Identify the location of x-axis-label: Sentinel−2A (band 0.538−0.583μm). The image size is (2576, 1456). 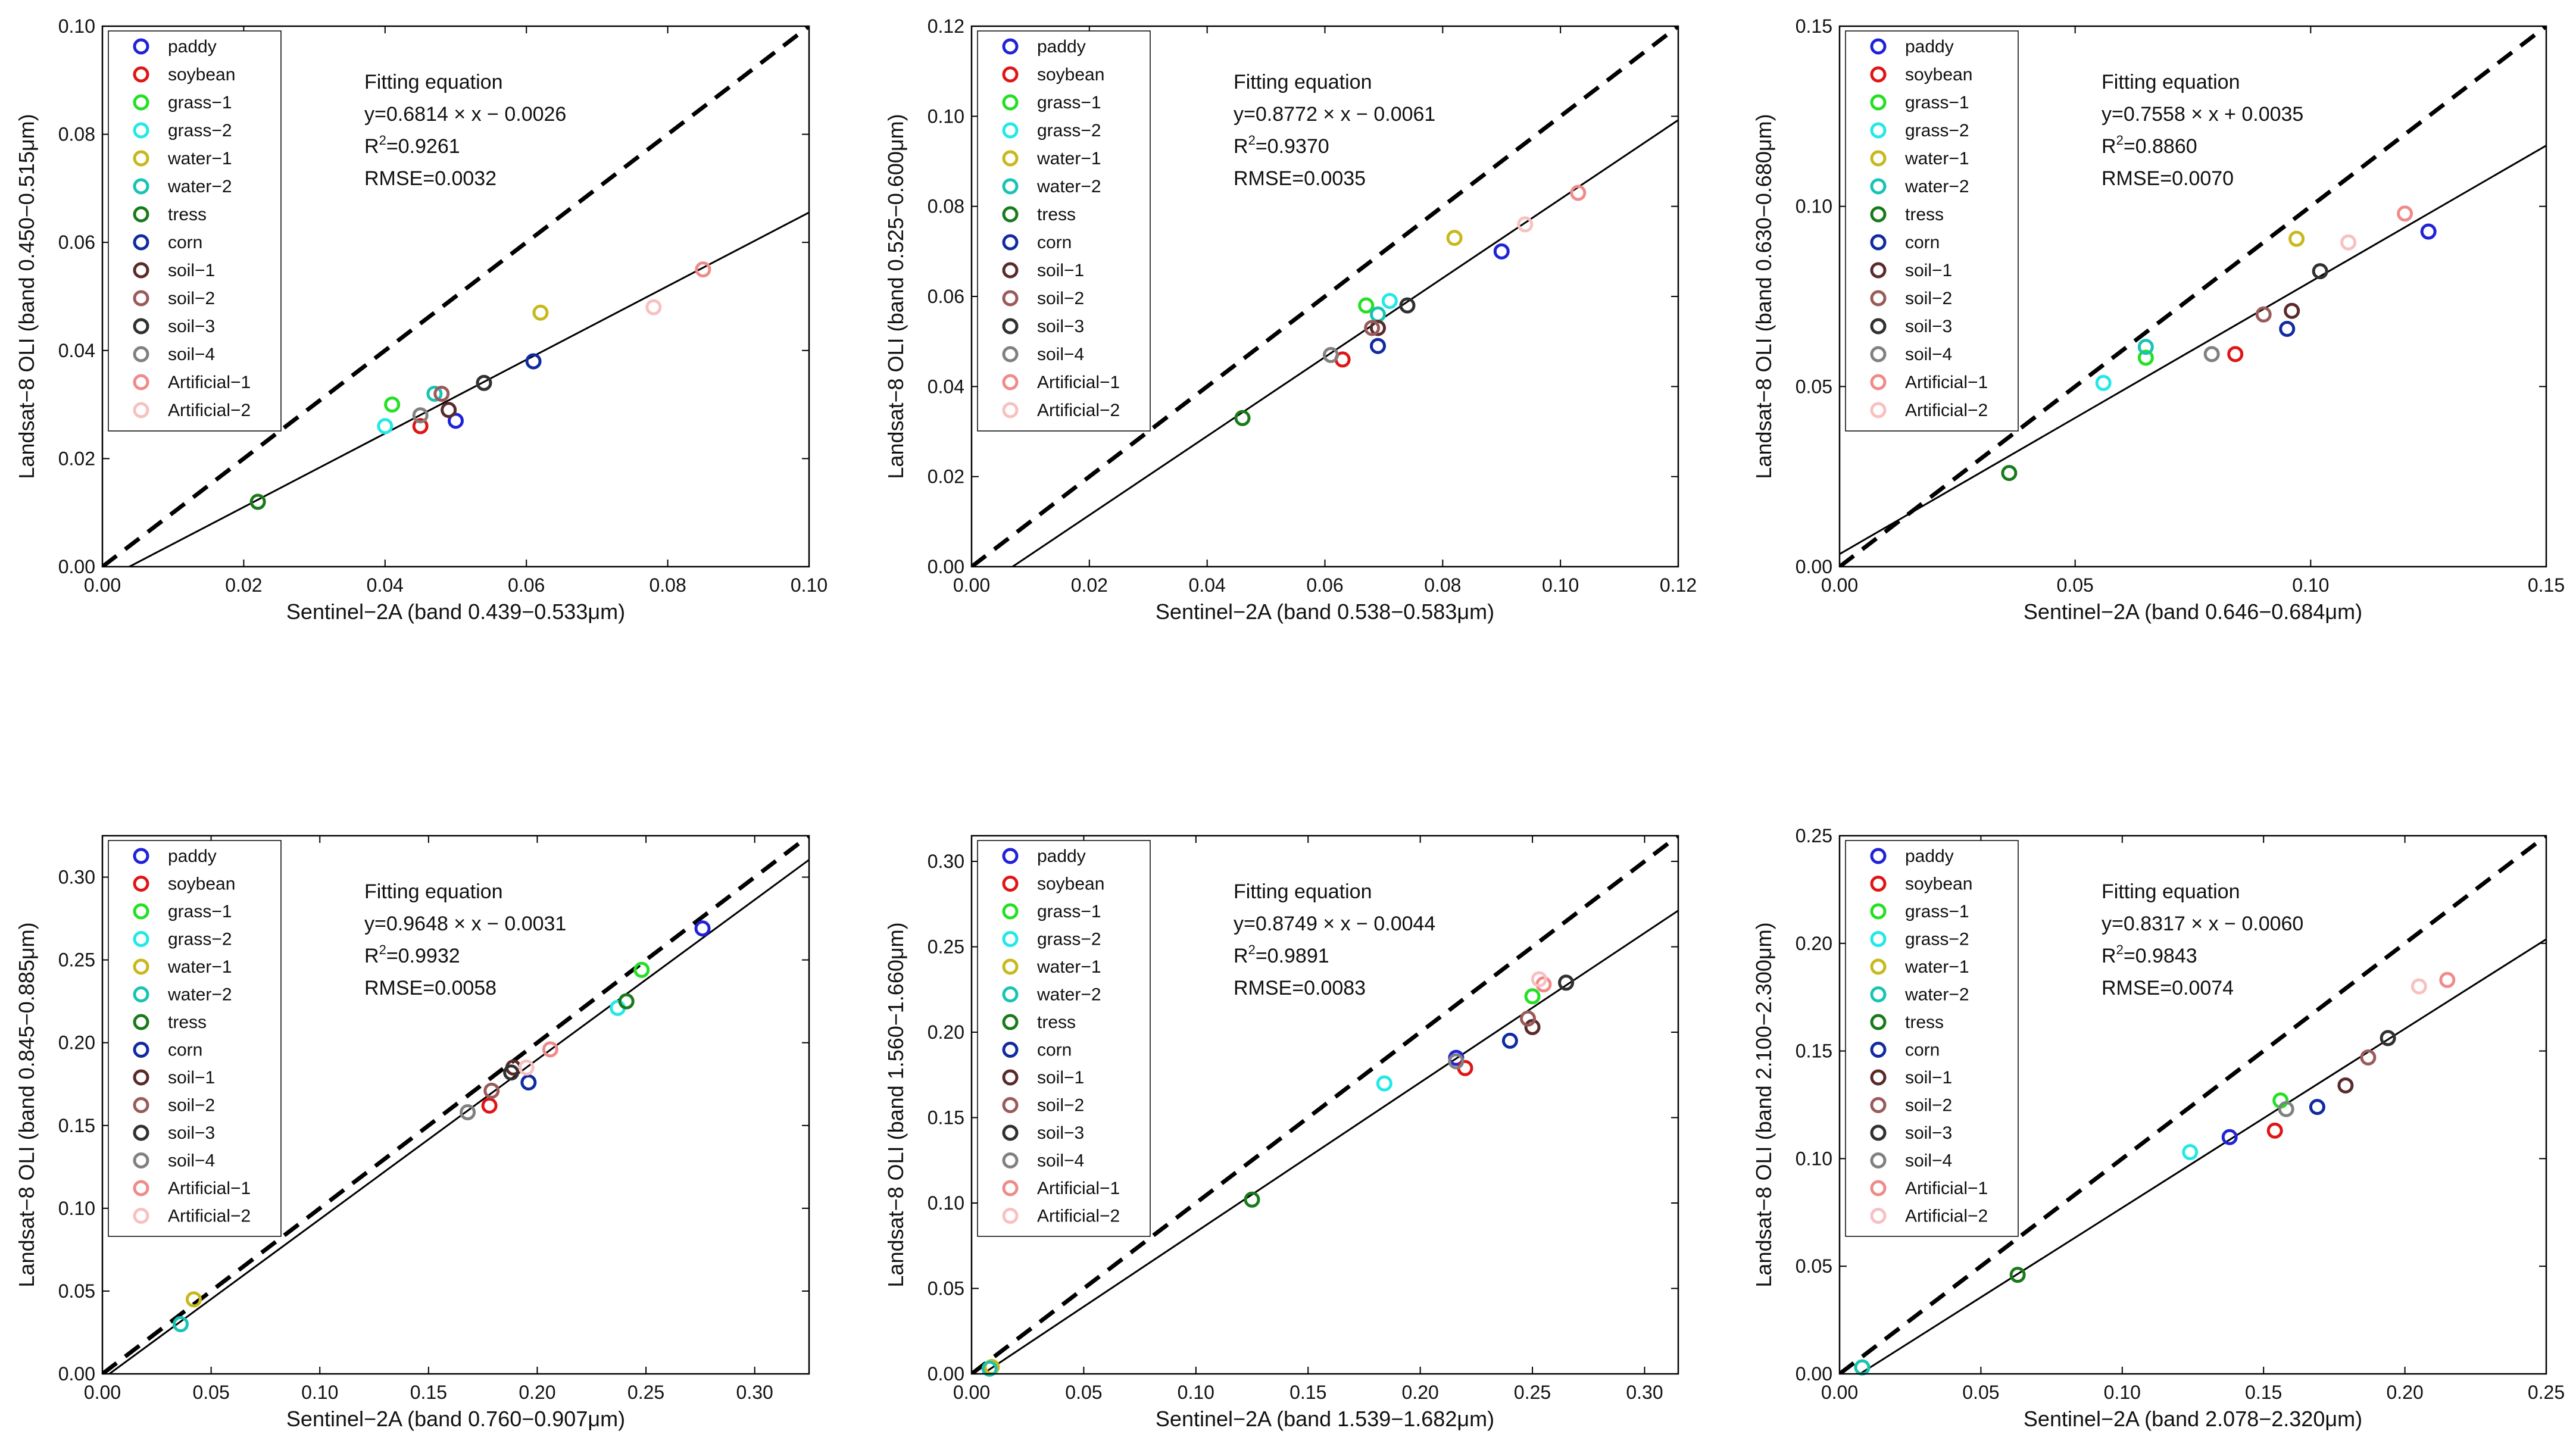
(1325, 611).